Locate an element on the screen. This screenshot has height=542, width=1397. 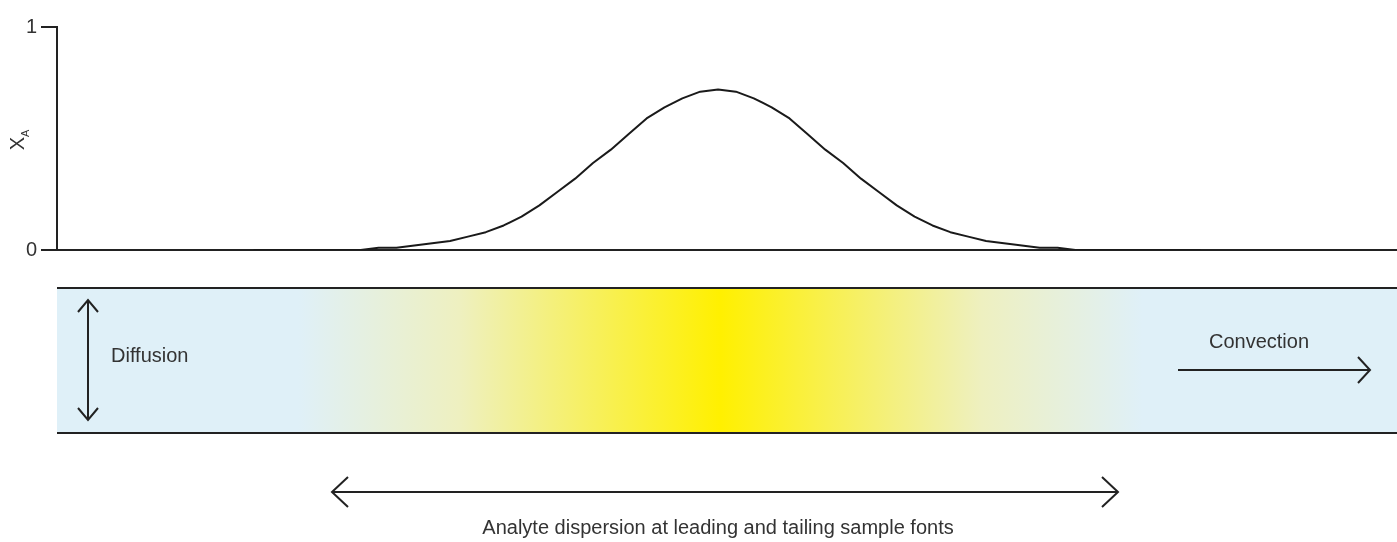
y-tick-label: 0 is located at coordinates (31, 248).